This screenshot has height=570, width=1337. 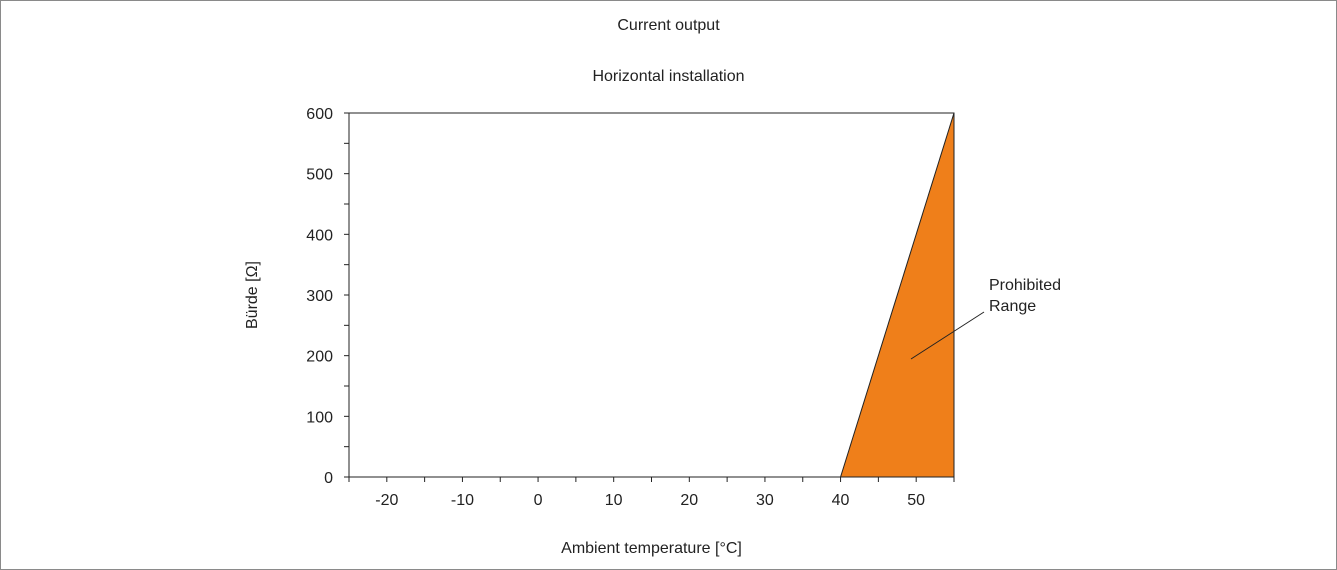 What do you see at coordinates (916, 500) in the screenshot?
I see `x-tick-label: 50` at bounding box center [916, 500].